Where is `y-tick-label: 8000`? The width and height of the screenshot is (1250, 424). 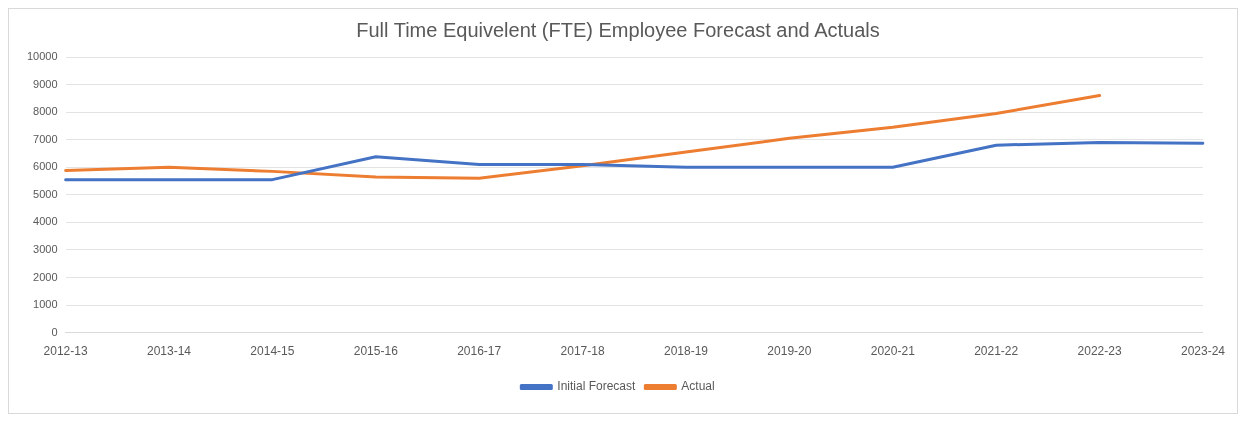
y-tick-label: 8000 is located at coordinates (45, 111).